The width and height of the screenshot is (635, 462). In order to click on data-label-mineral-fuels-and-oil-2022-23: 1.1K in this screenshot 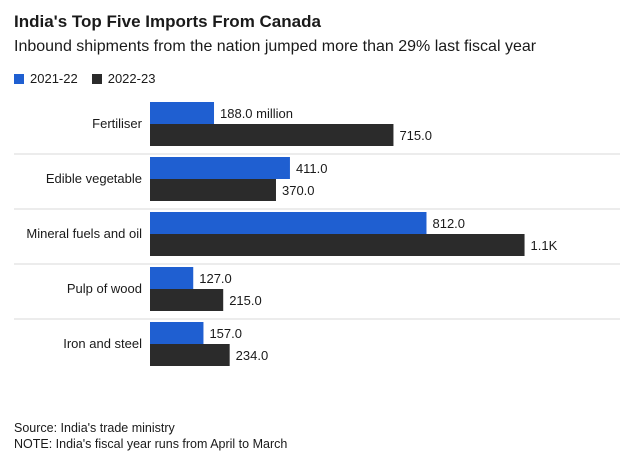, I will do `click(544, 245)`.